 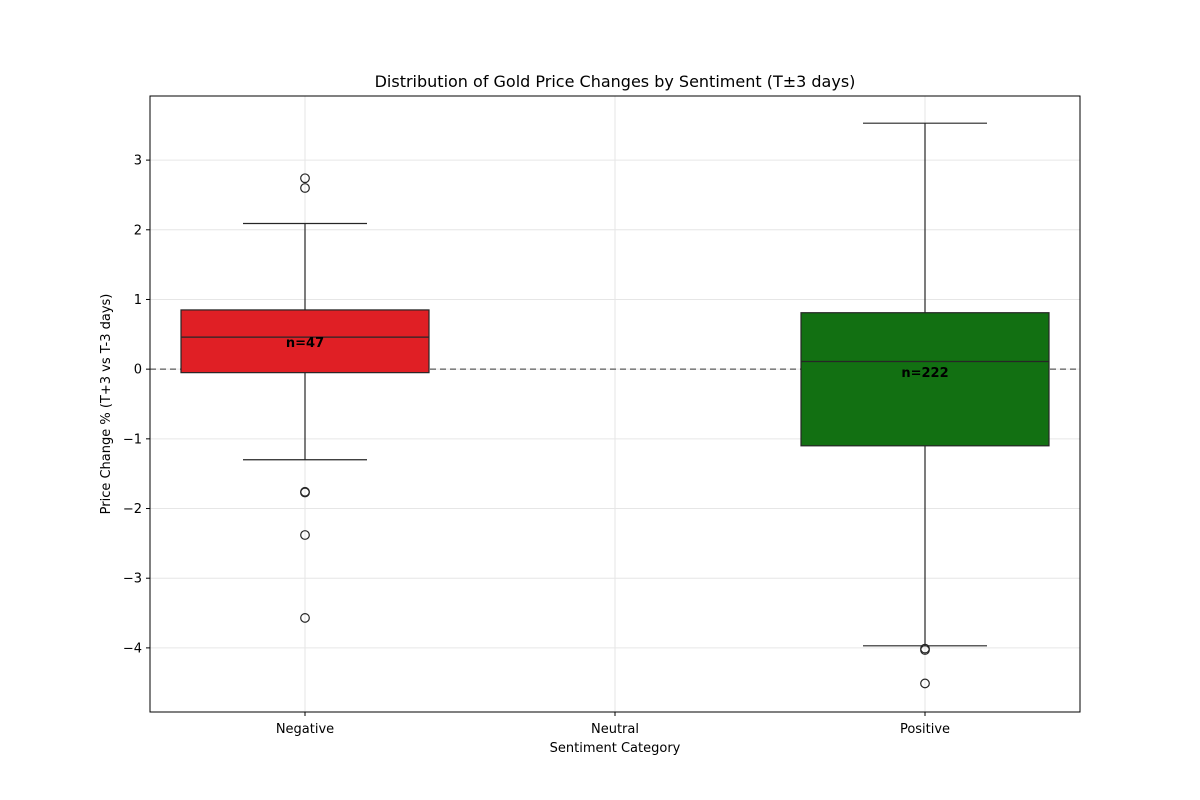 What do you see at coordinates (138, 161) in the screenshot?
I see `y-tick-label: 3` at bounding box center [138, 161].